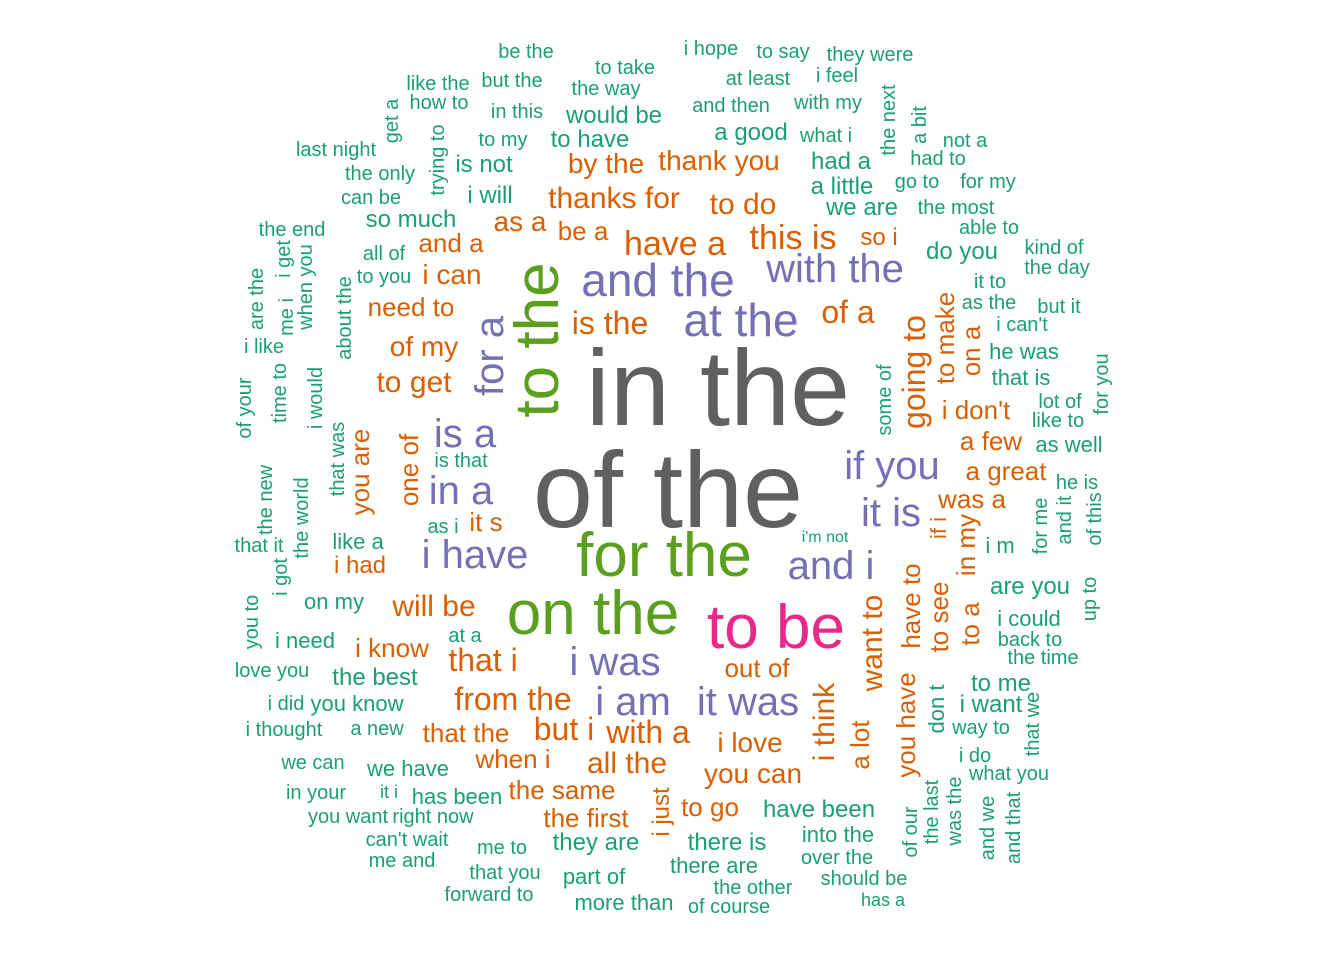 The height and width of the screenshot is (960, 1344). What do you see at coordinates (988, 182) in the screenshot?
I see `cloud-word: for my` at bounding box center [988, 182].